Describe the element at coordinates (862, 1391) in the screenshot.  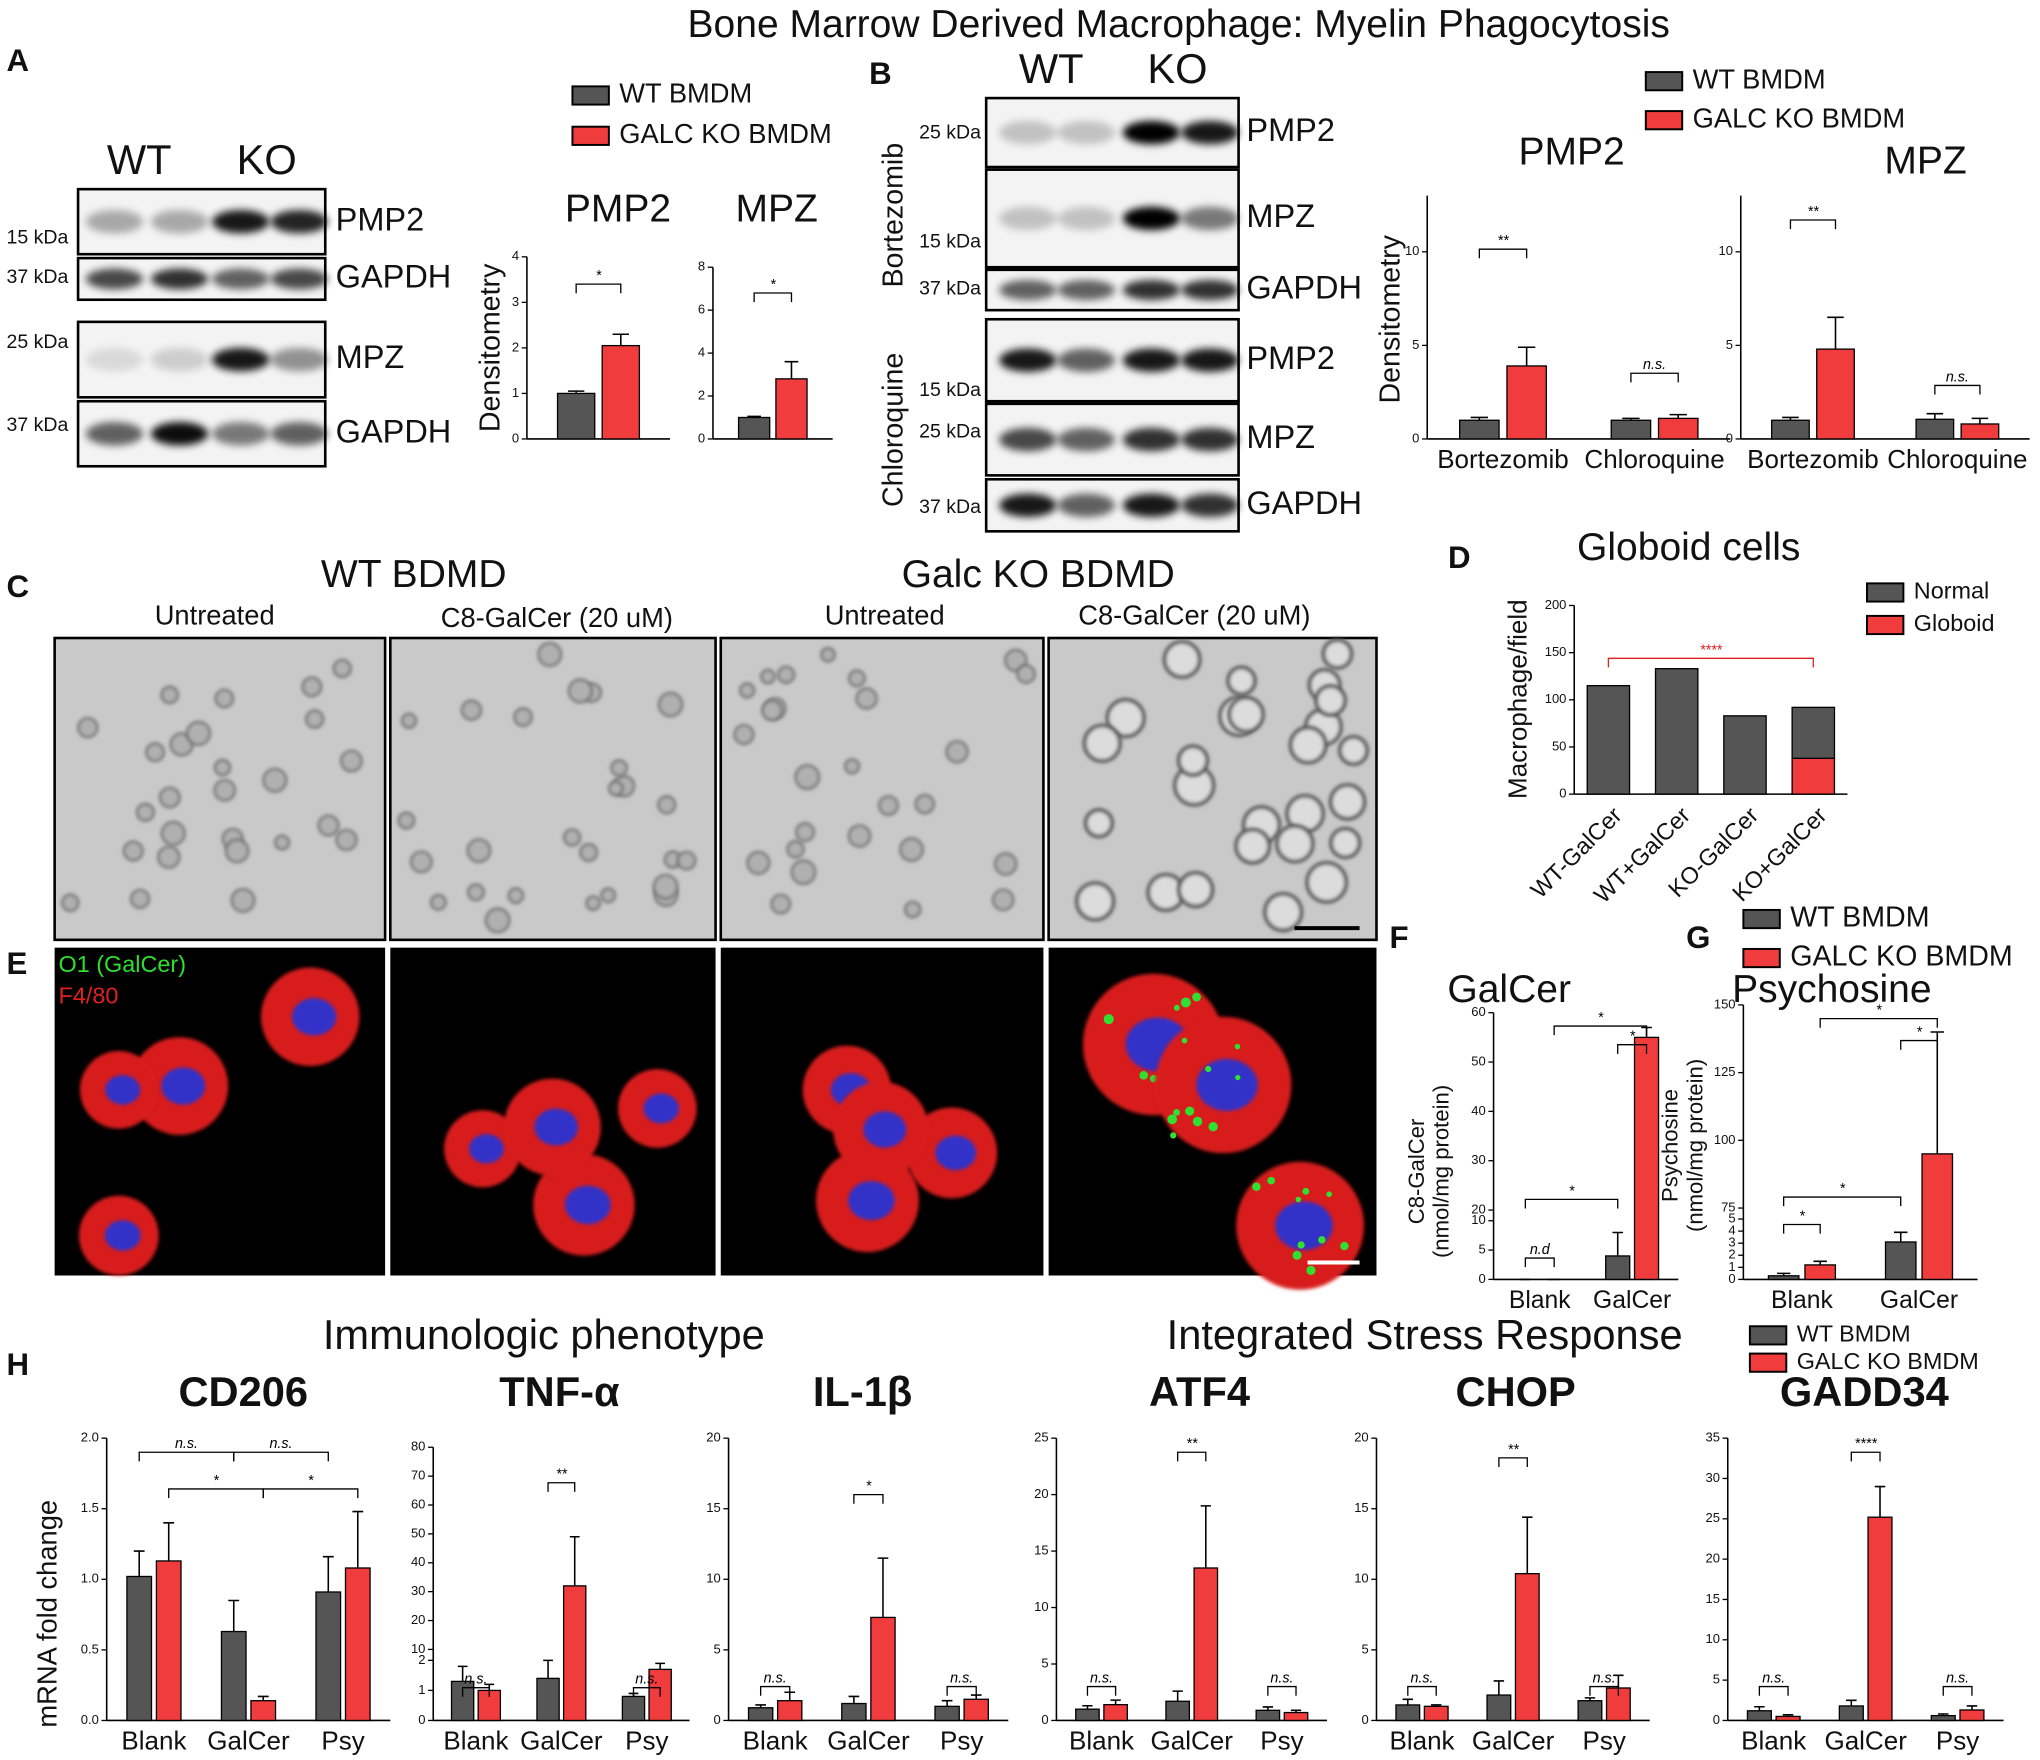
I see `chart-title: IL-1β` at that location.